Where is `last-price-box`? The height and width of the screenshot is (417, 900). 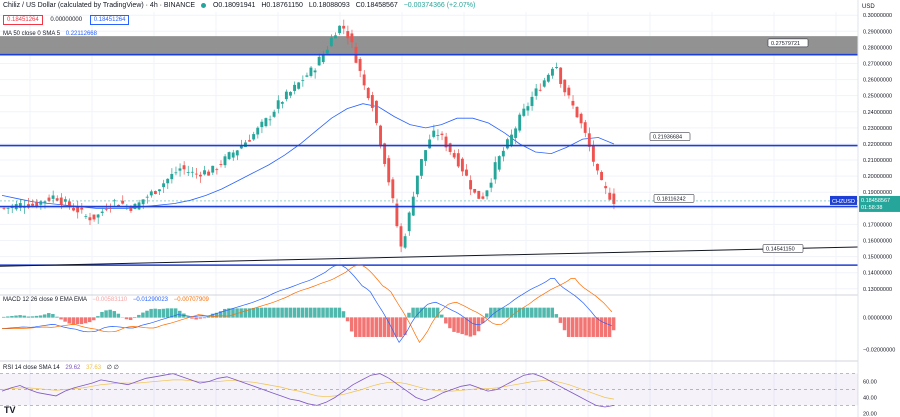
last-price-box is located at coordinates (879, 203).